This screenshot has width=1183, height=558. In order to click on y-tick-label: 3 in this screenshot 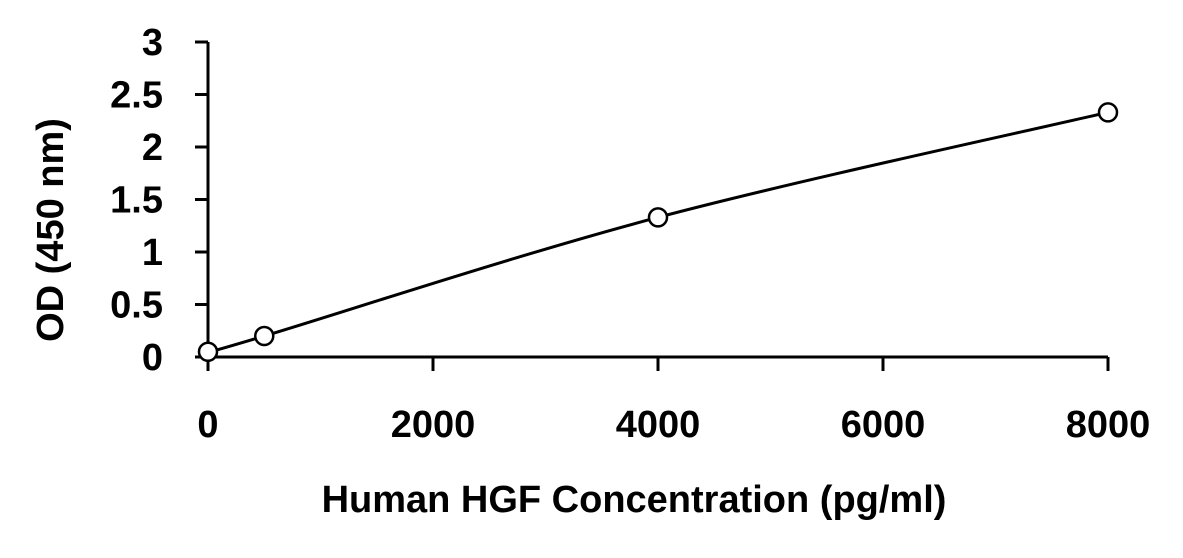, I will do `click(152, 43)`.